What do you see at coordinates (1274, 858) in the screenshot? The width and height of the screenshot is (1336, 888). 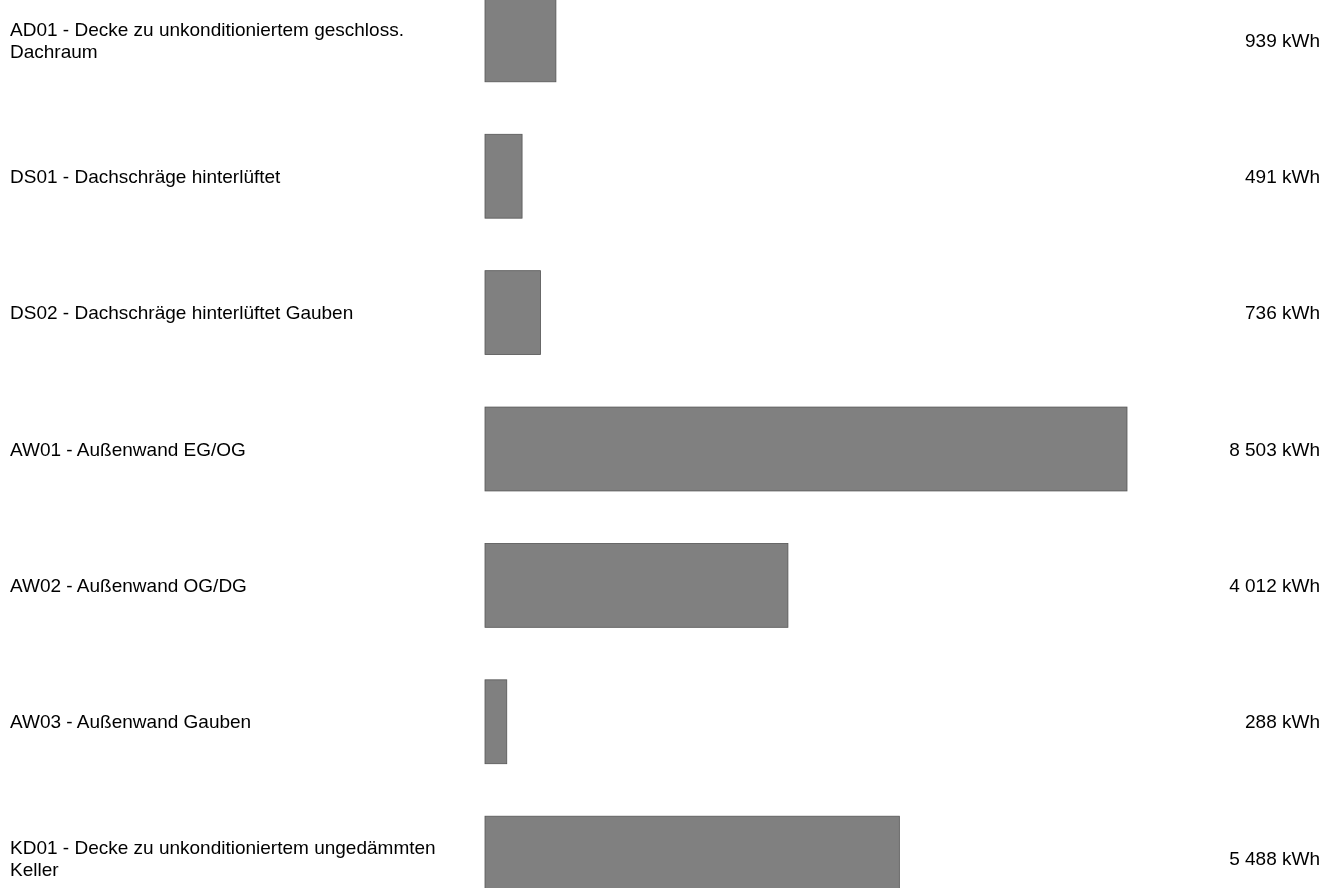 I see `data-label: 5 488 kWh` at bounding box center [1274, 858].